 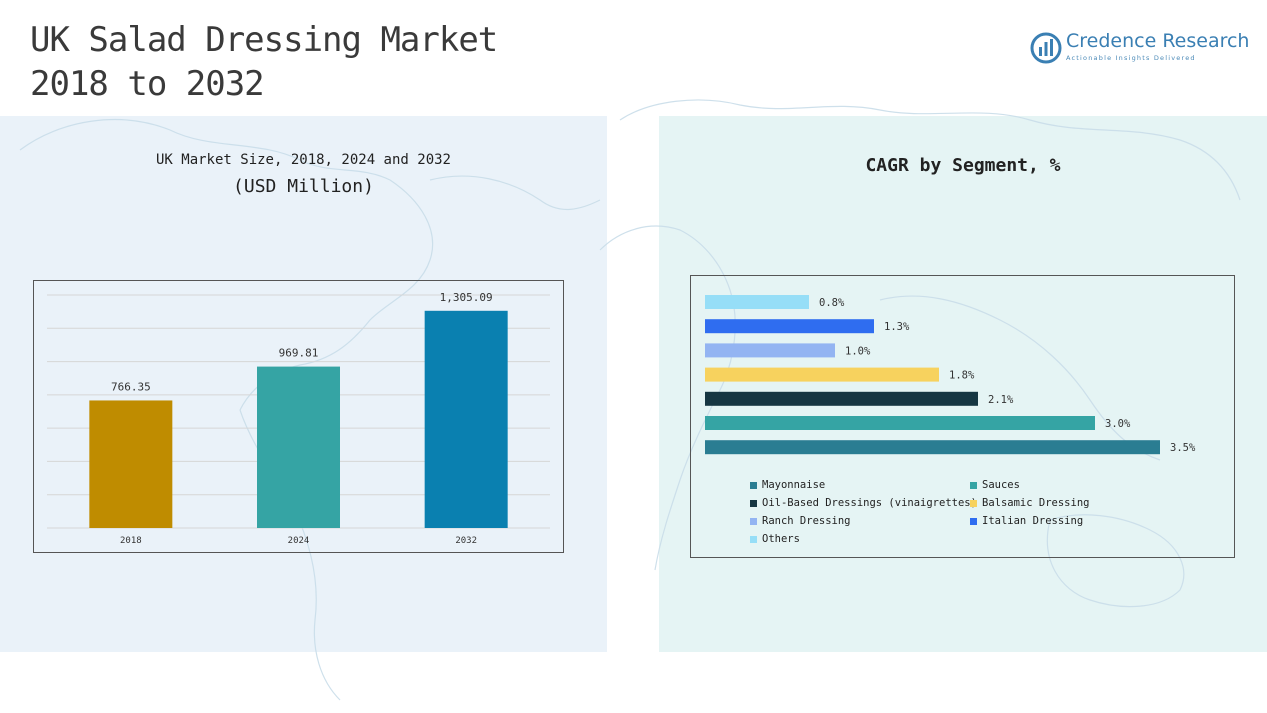 What do you see at coordinates (299, 353) in the screenshot?
I see `bar-value-label: 969.81` at bounding box center [299, 353].